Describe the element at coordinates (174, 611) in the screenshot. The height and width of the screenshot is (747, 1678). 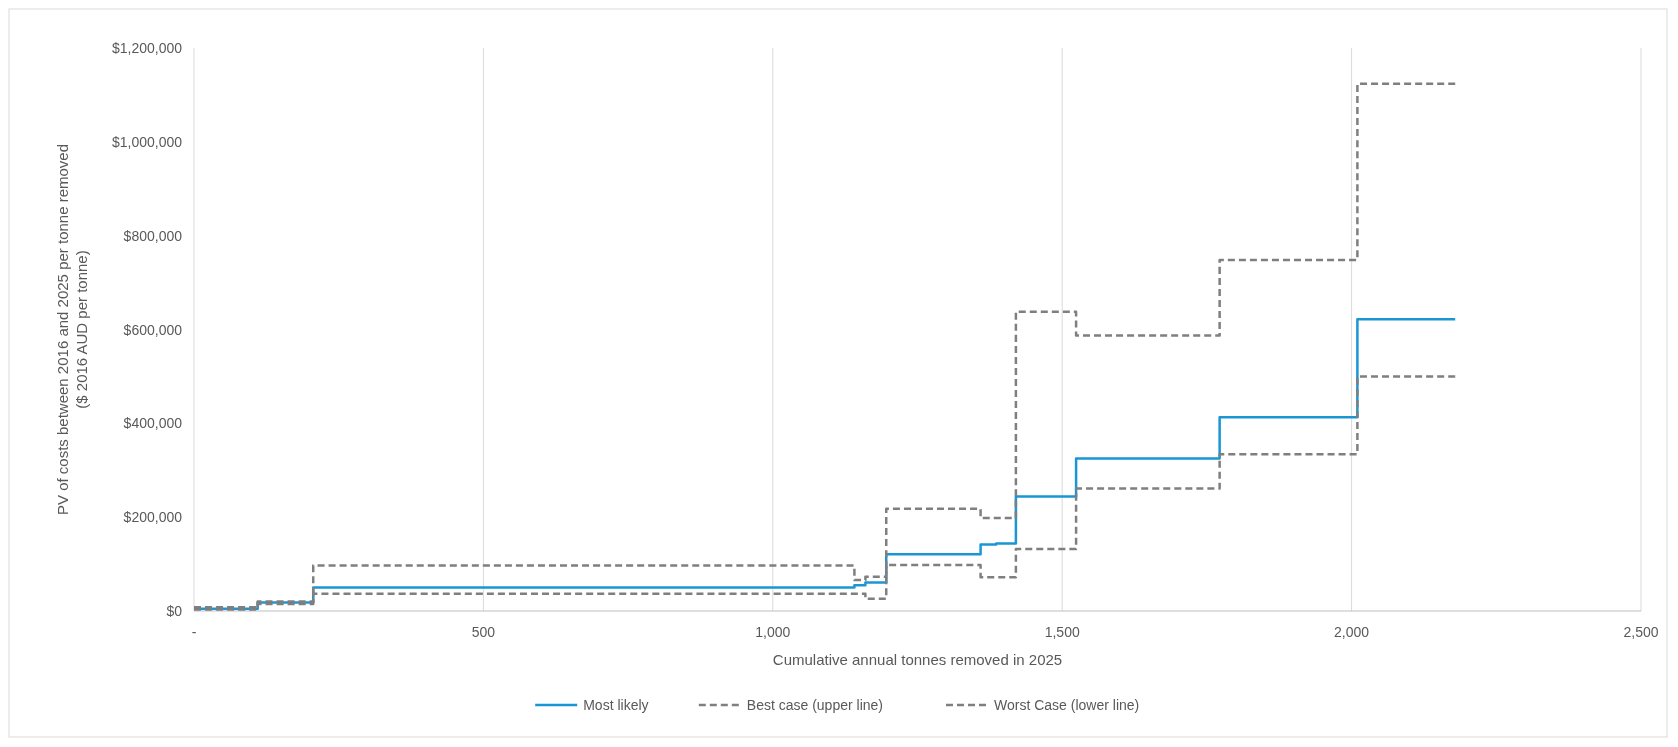
I see `y-tick-label: $0` at that location.